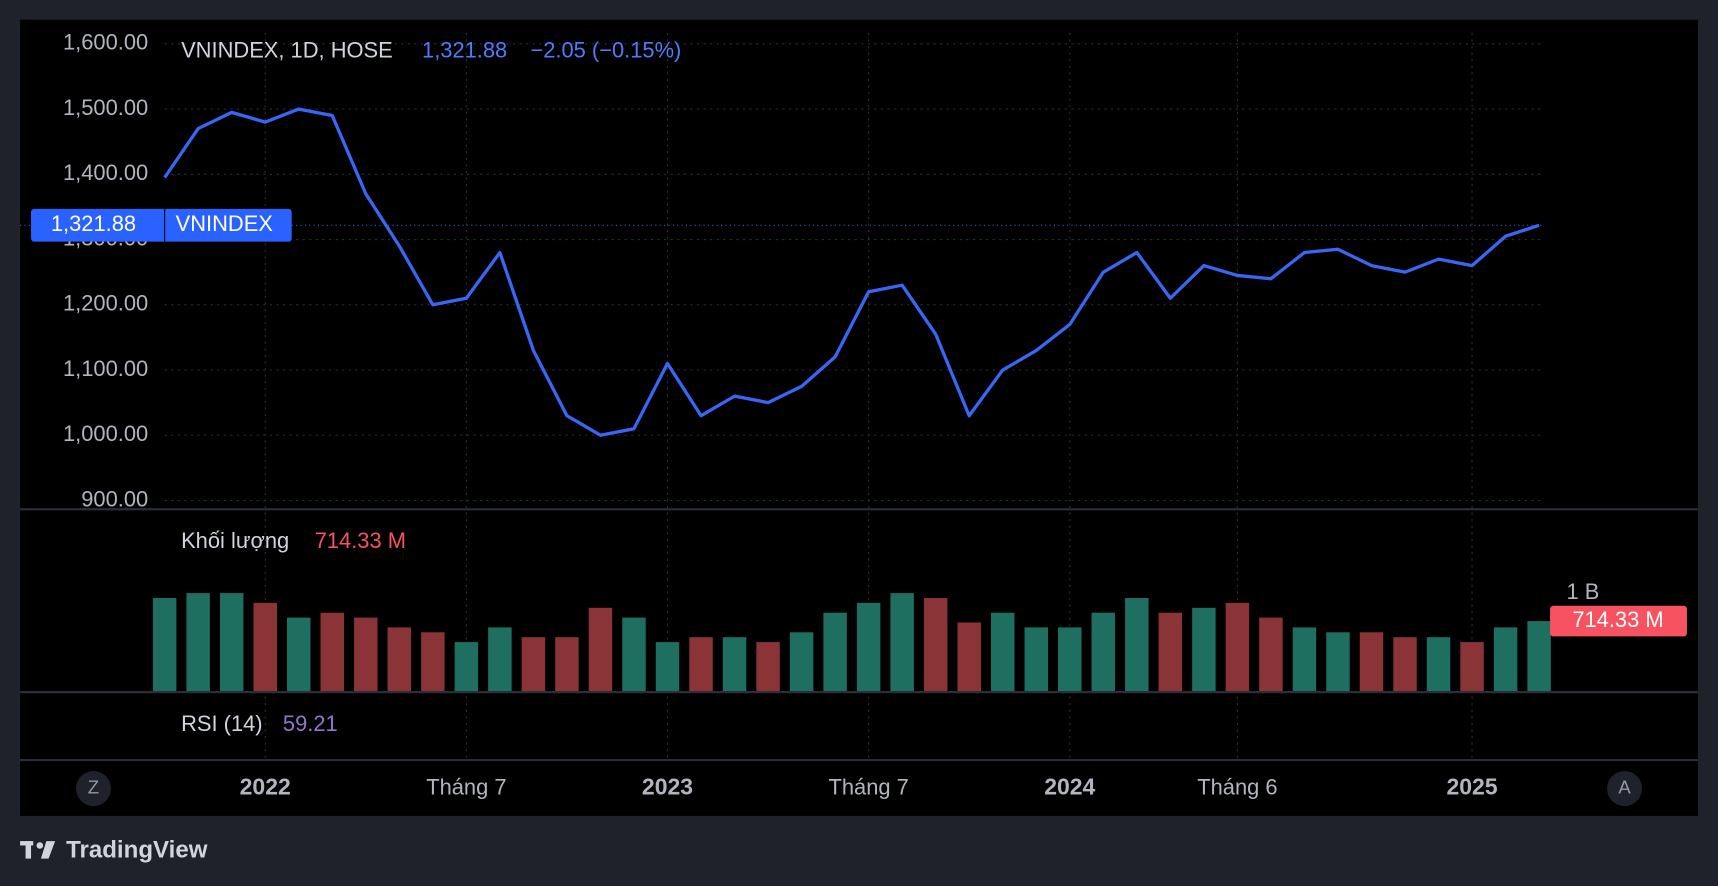  What do you see at coordinates (114, 498) in the screenshot?
I see `y-tick-label: 900.00` at bounding box center [114, 498].